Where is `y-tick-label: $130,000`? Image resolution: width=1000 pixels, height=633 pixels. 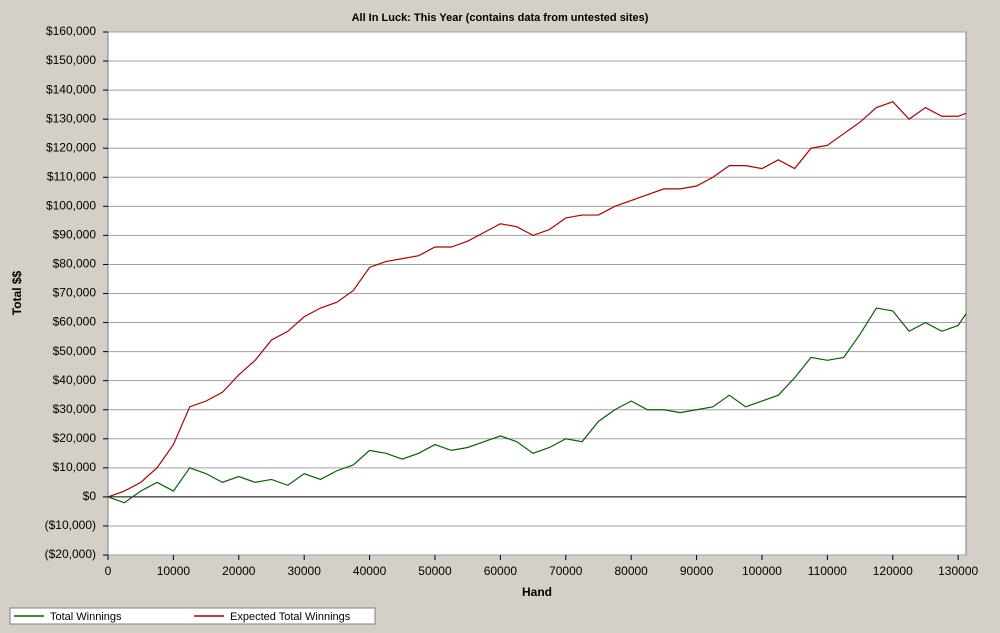
y-tick-label: $130,000 is located at coordinates (71, 118).